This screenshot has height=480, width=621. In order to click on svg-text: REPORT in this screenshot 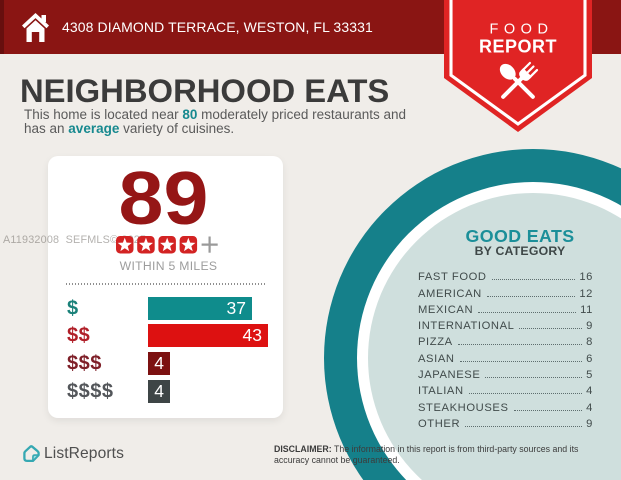, I will do `click(518, 47)`.